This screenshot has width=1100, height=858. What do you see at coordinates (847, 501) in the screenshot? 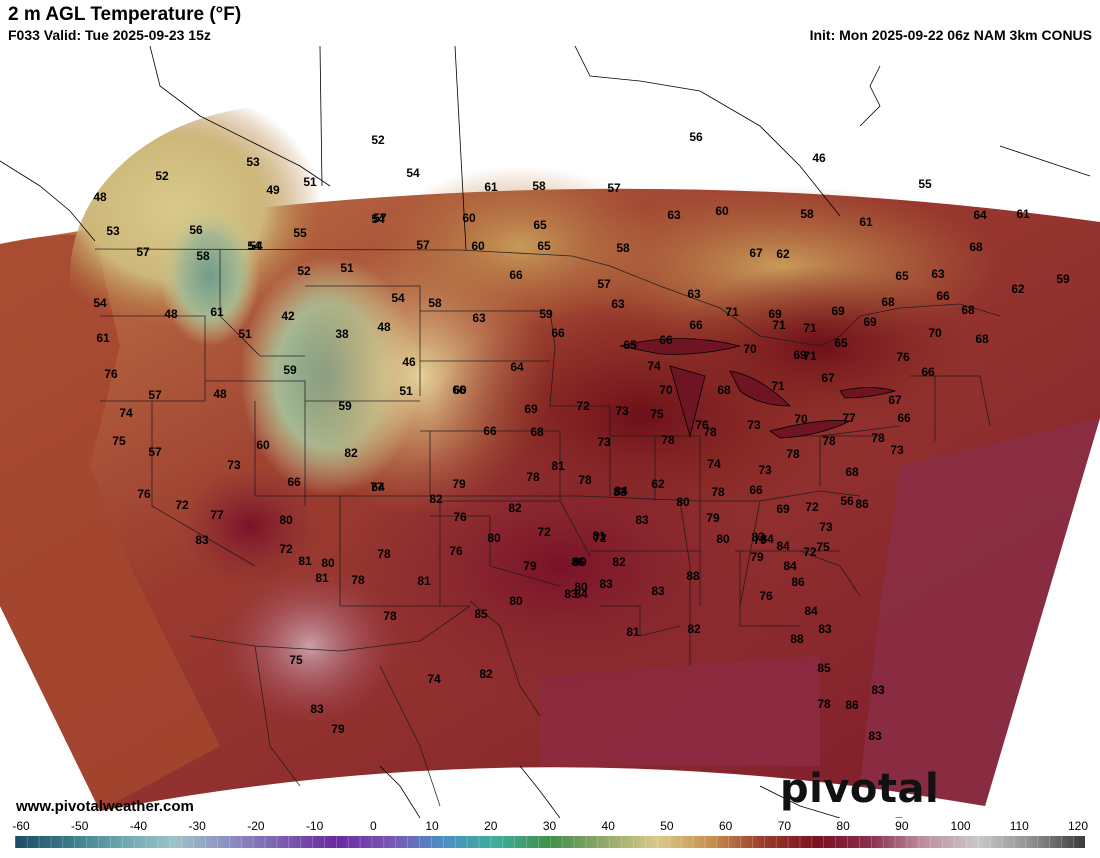
I see `temperature-label: 56` at bounding box center [847, 501].